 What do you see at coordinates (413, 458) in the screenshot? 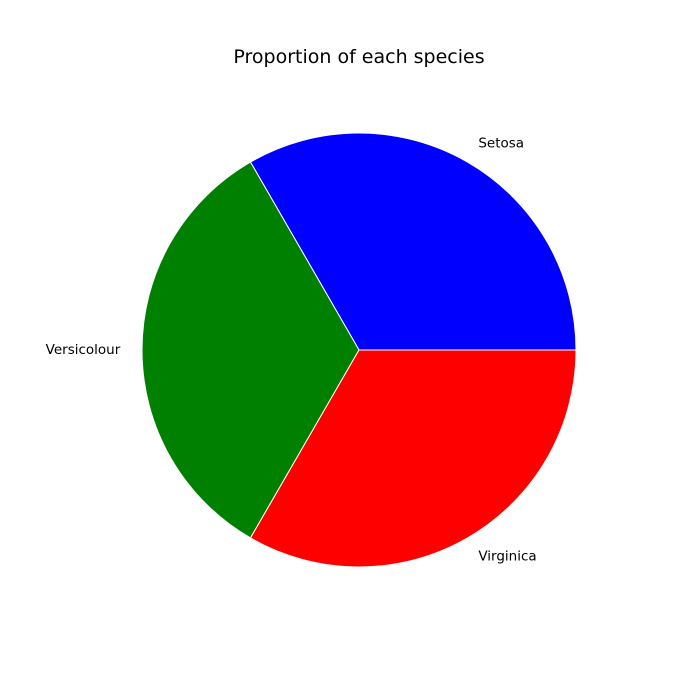
I see `pie-slice-virginica` at bounding box center [413, 458].